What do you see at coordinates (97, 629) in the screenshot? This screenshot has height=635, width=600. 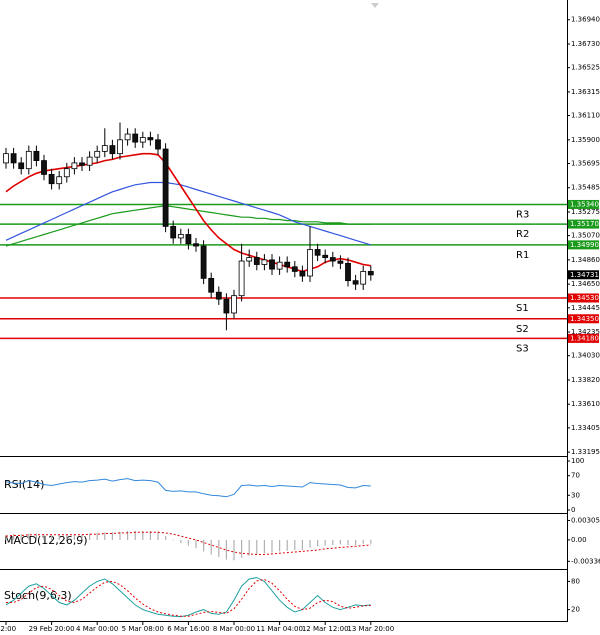 I see `x-tick-label: 4 Mar 00:00` at bounding box center [97, 629].